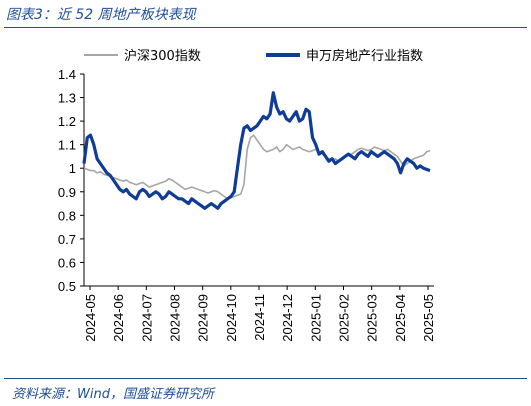 The image size is (531, 406). I want to click on y-tick-label: 0.7, so click(67, 239).